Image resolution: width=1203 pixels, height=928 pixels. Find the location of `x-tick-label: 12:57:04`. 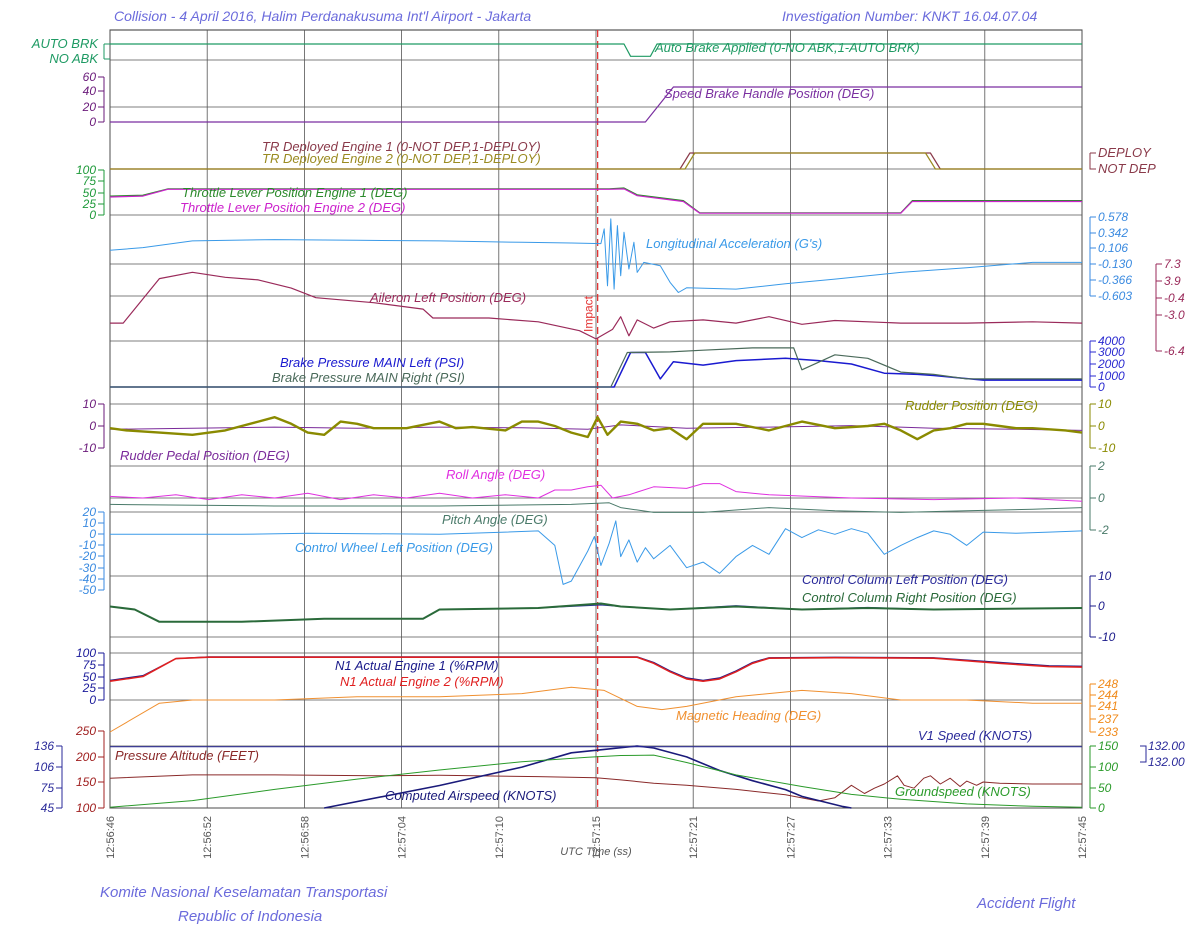

x-tick-label: 12:57:04 is located at coordinates (403, 837).